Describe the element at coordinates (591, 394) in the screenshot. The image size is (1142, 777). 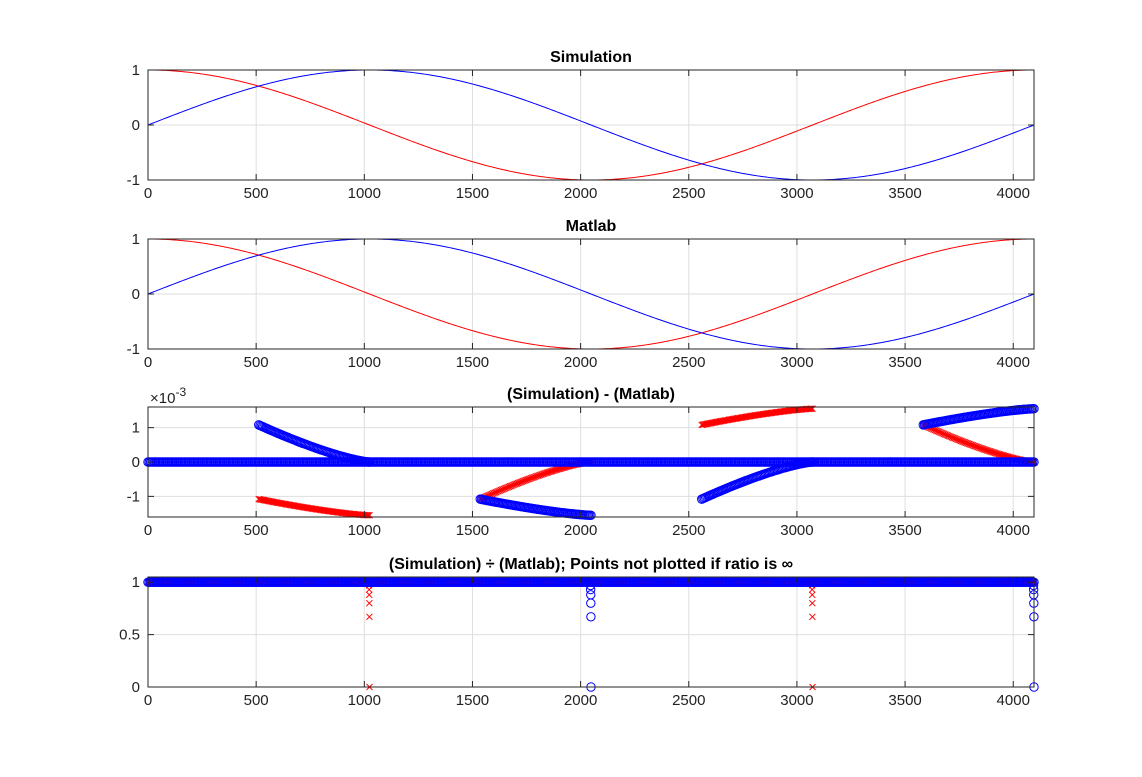
I see `chart-title: (Simulation) - (Matlab)` at that location.